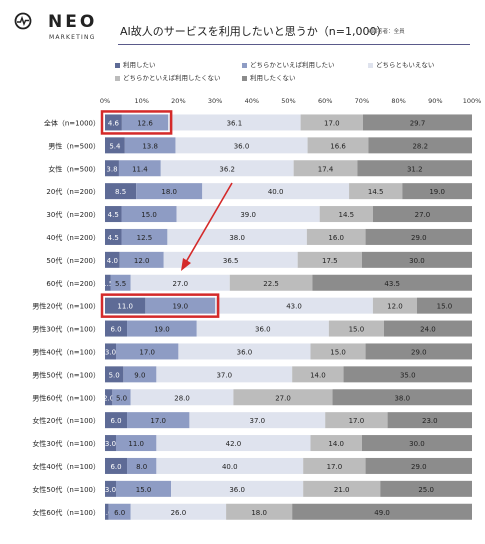 Image resolution: width=485 pixels, height=544 pixels. I want to click on x-tick-label: 90%, so click(435, 101).